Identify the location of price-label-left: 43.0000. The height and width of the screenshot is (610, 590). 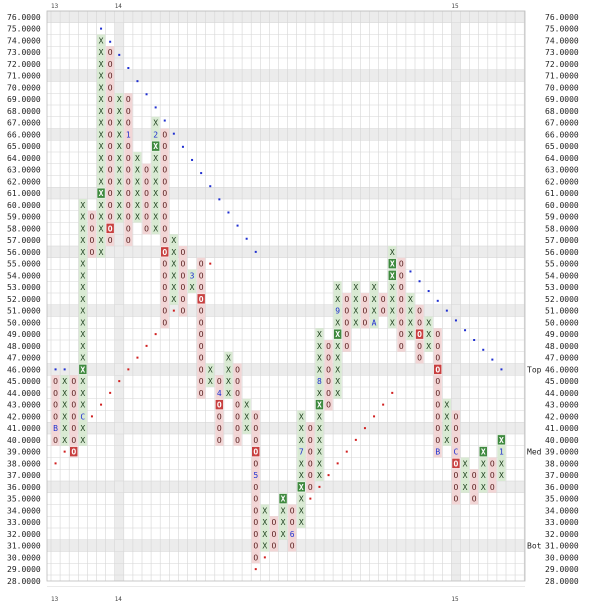
(24, 405).